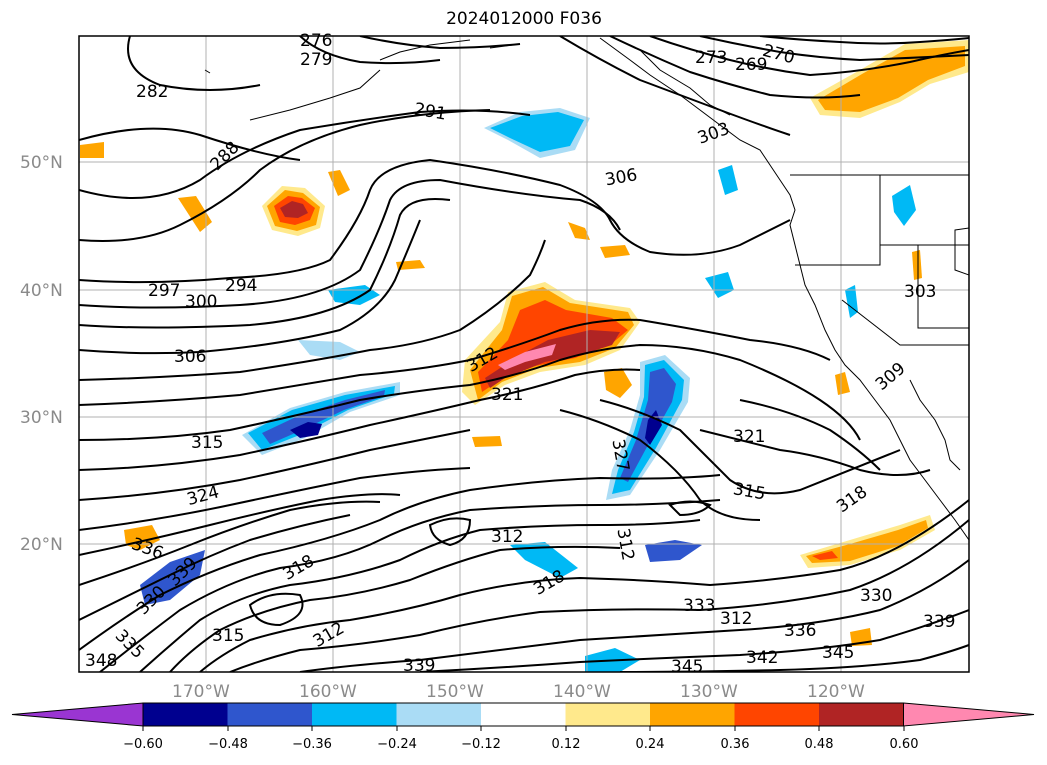  Describe the element at coordinates (523, 728) in the screenshot. I see `colorbar-ticks` at that location.